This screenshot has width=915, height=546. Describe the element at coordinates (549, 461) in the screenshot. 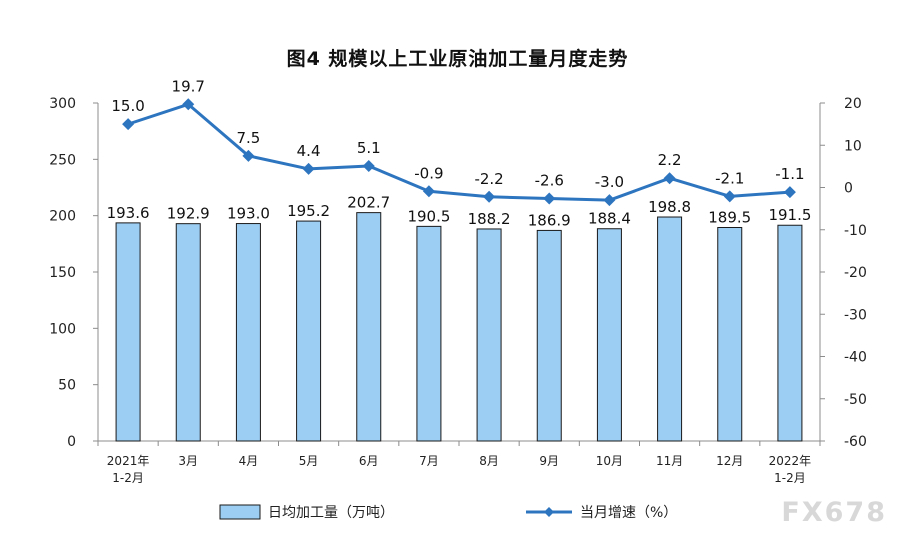

I see `x-tick-label: 9月` at that location.